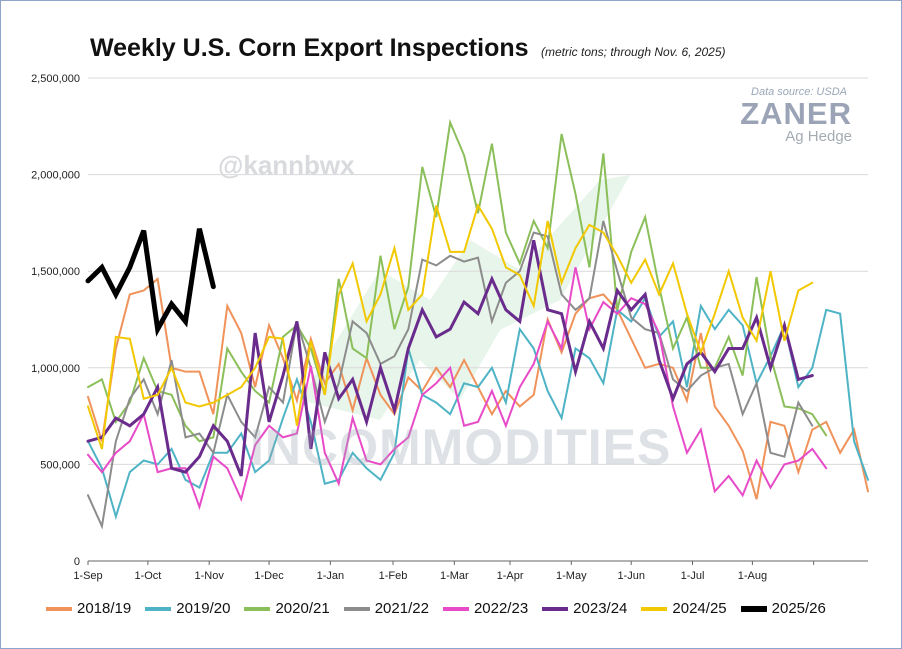  I want to click on x-tick-label: 1-Jul, so click(693, 576).